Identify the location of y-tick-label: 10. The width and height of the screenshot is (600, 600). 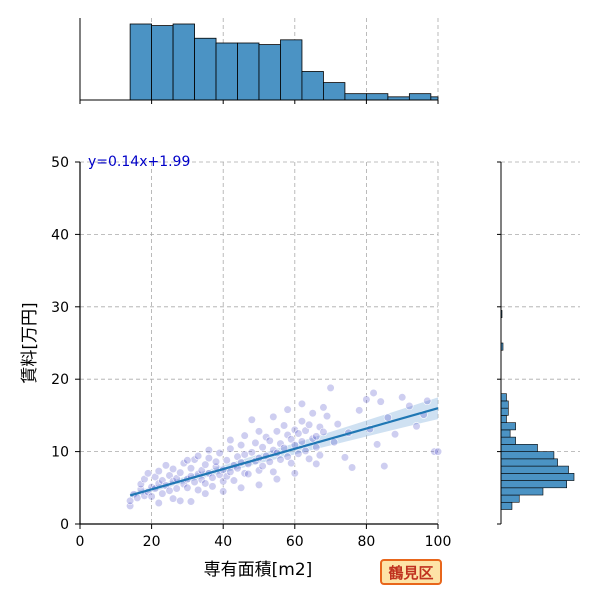
(60, 453).